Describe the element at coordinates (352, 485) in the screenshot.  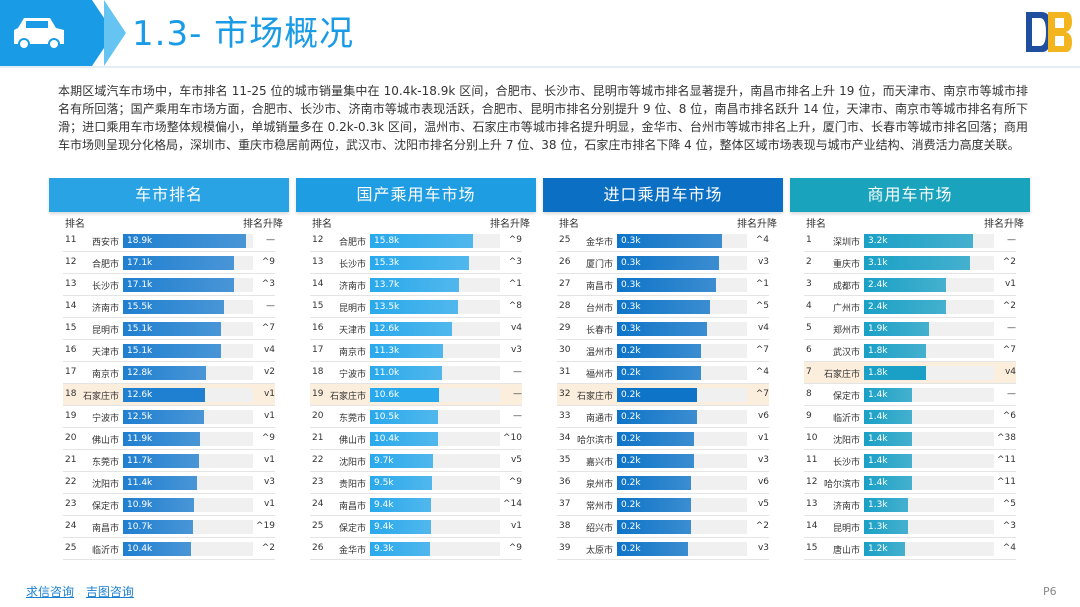
I see `city-label: 贵阳市` at that location.